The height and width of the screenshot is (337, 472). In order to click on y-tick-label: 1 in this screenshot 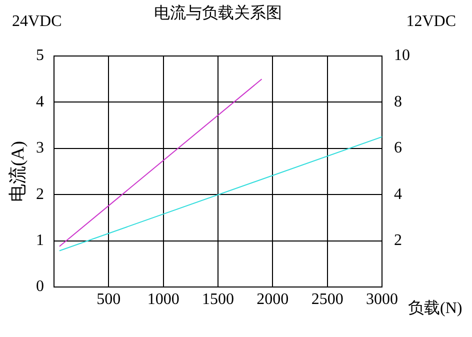, I will do `click(40, 241)`.